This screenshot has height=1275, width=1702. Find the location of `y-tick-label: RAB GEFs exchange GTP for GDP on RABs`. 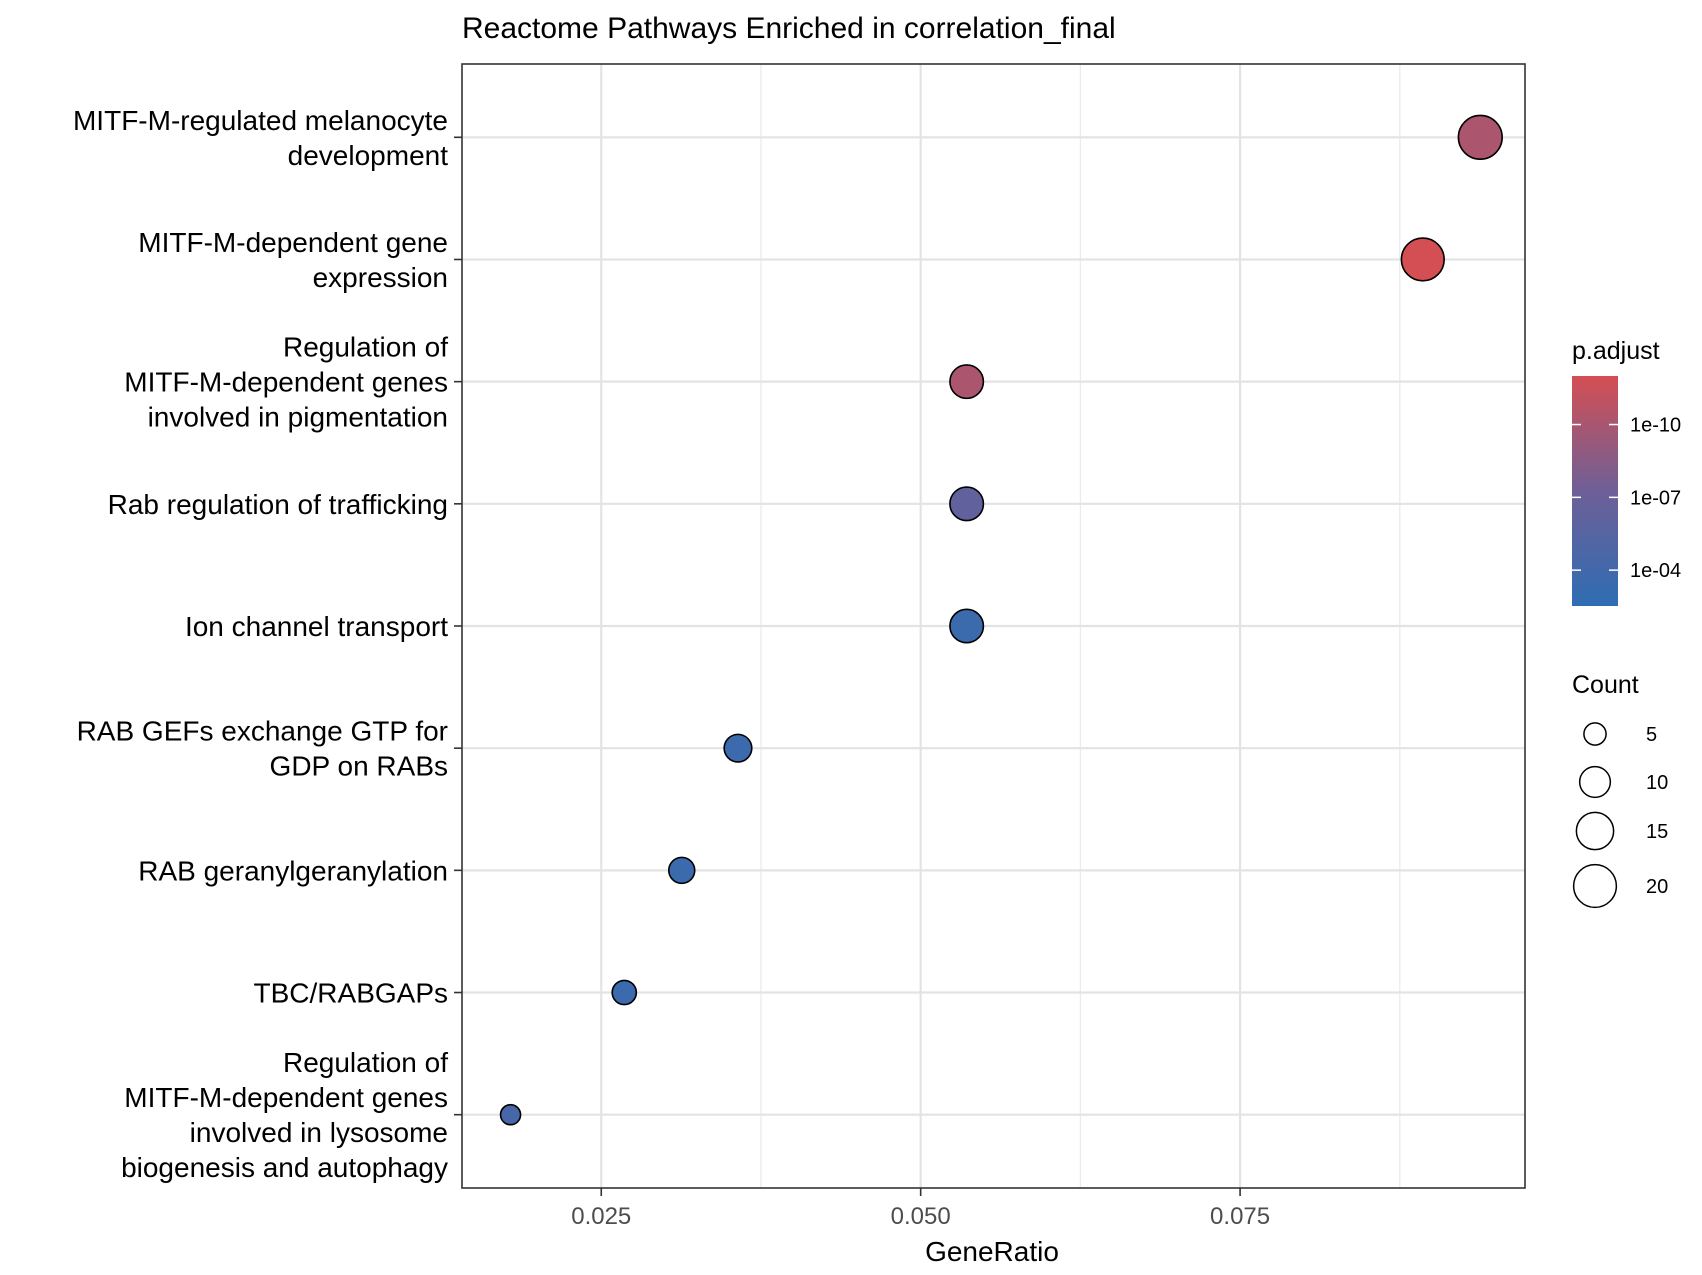

y-tick-label: RAB GEFs exchange GTP for GDP on RABs is located at coordinates (262, 749).